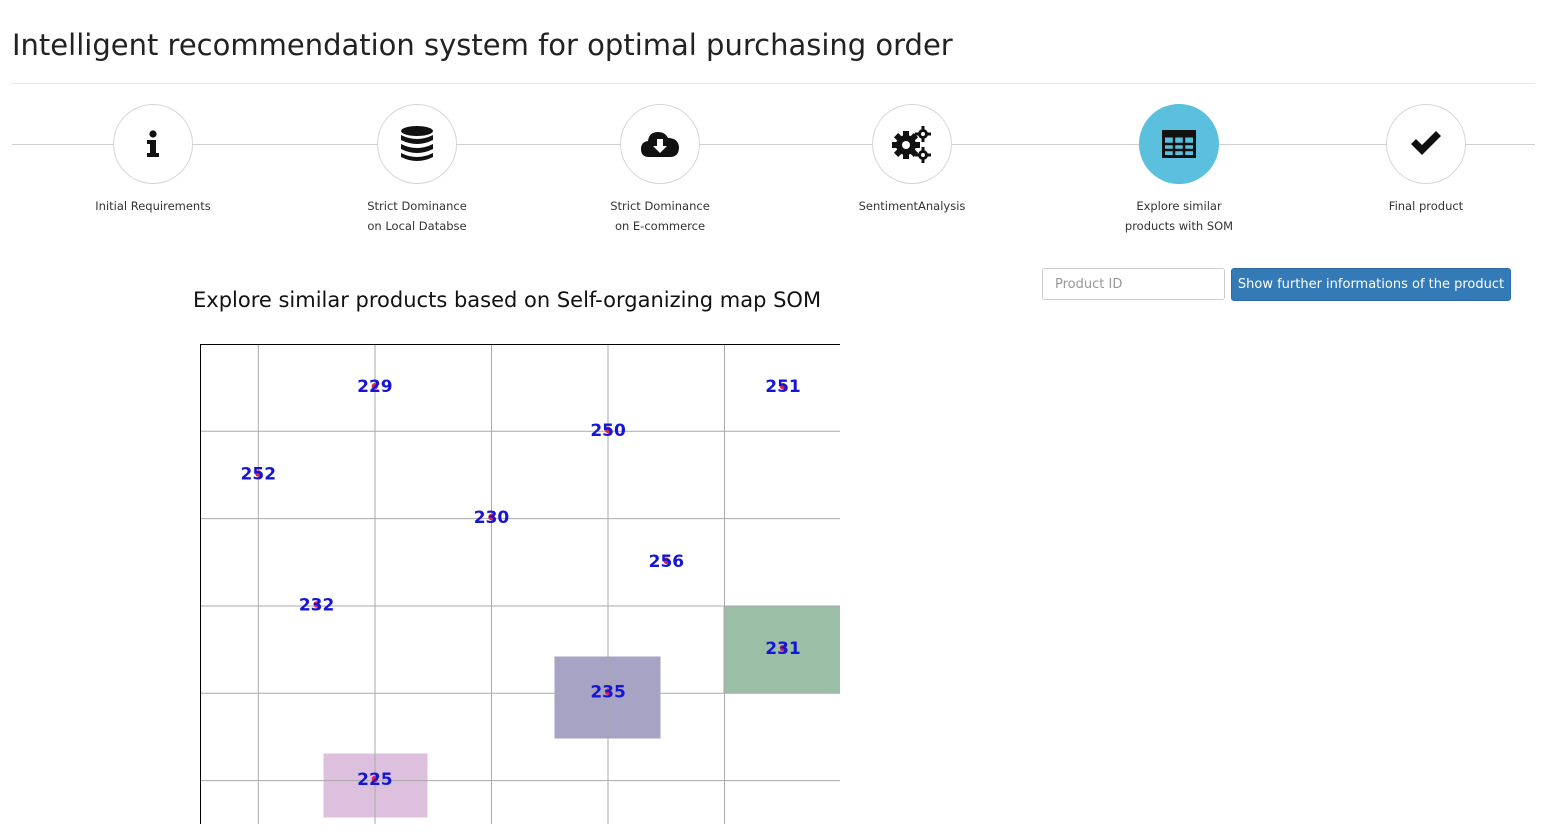  What do you see at coordinates (1133, 284) in the screenshot?
I see `product-id-input` at bounding box center [1133, 284].